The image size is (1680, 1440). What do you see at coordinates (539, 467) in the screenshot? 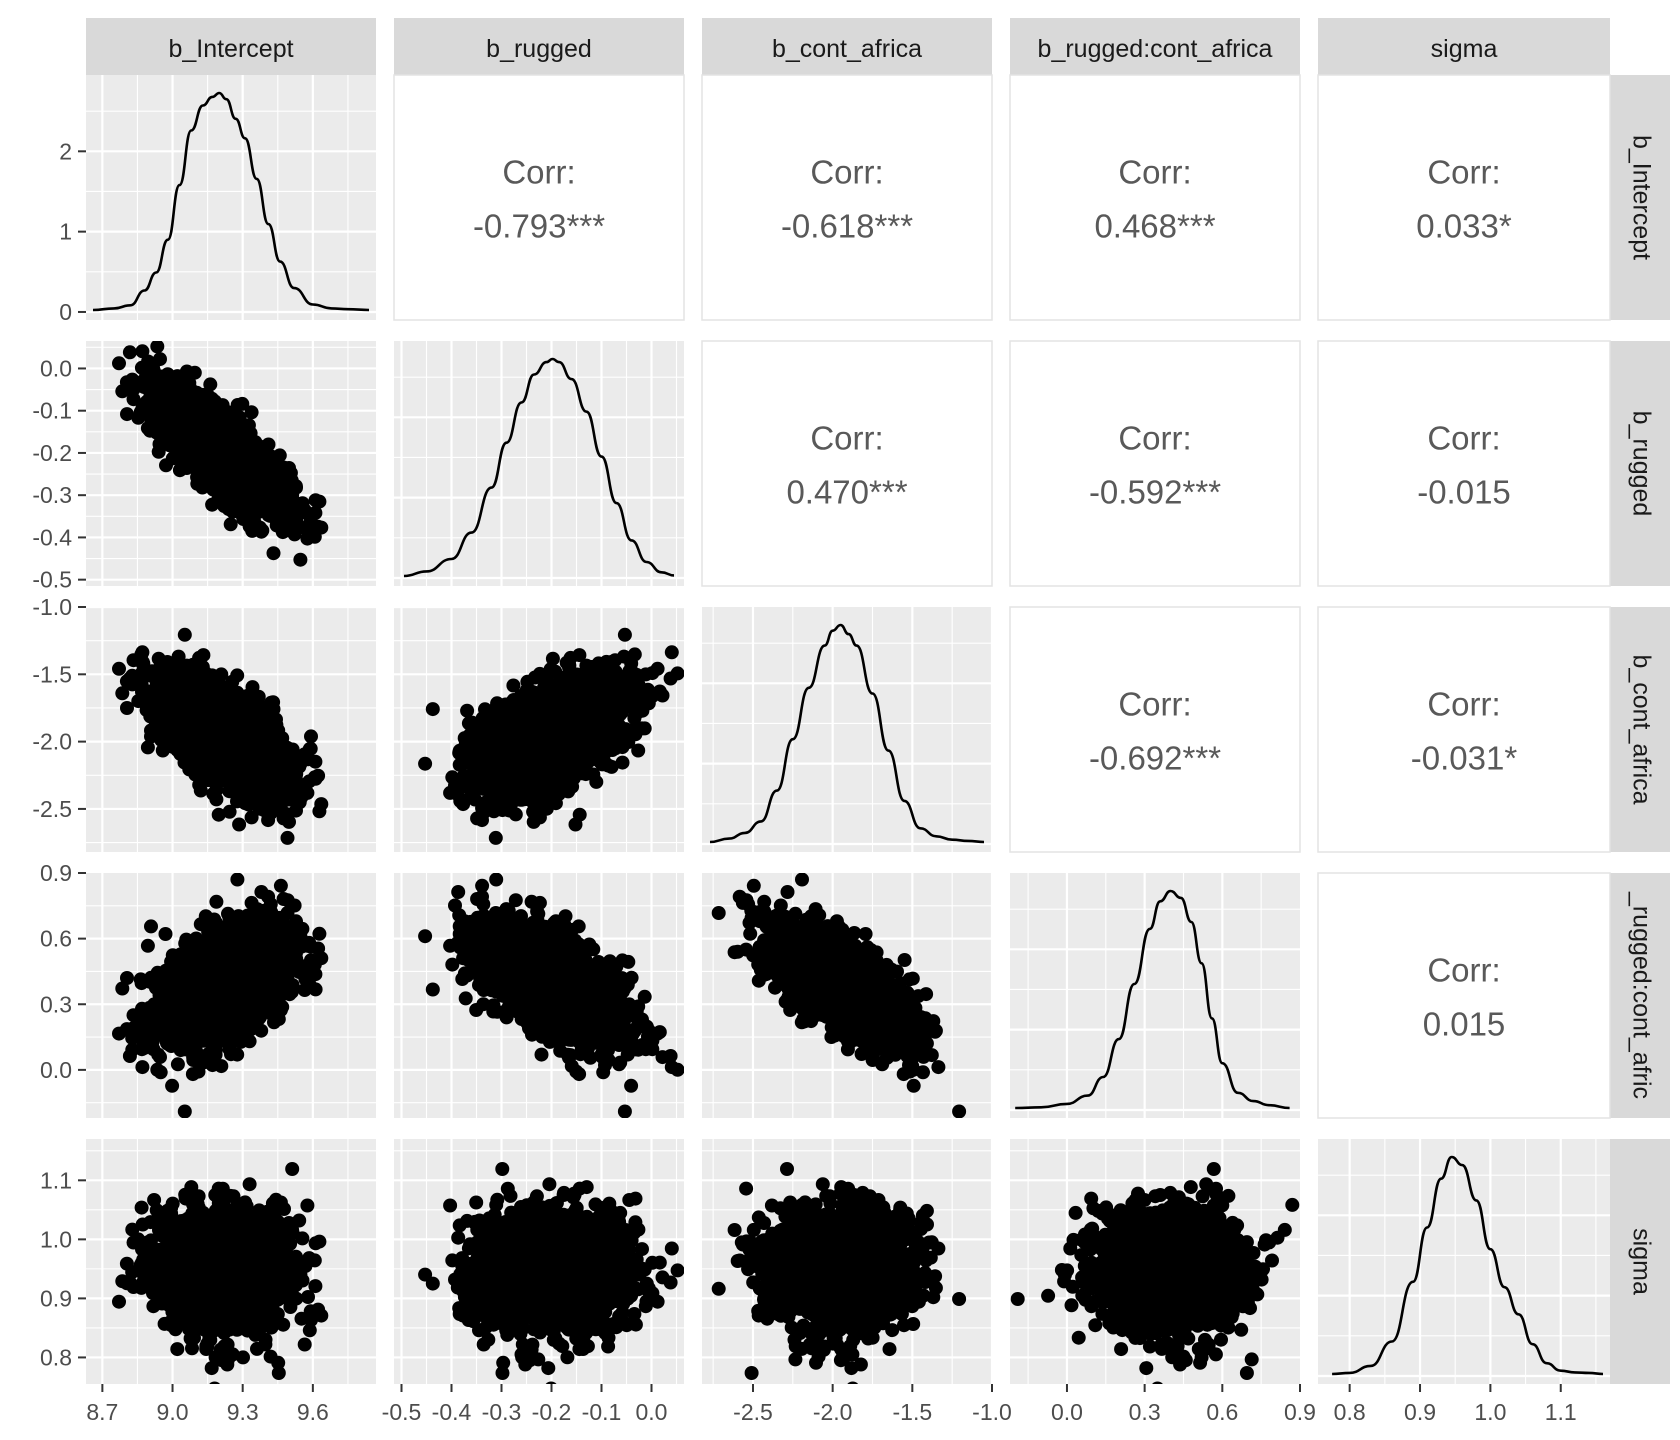
I see `density-curve-b_rugged` at bounding box center [539, 467].